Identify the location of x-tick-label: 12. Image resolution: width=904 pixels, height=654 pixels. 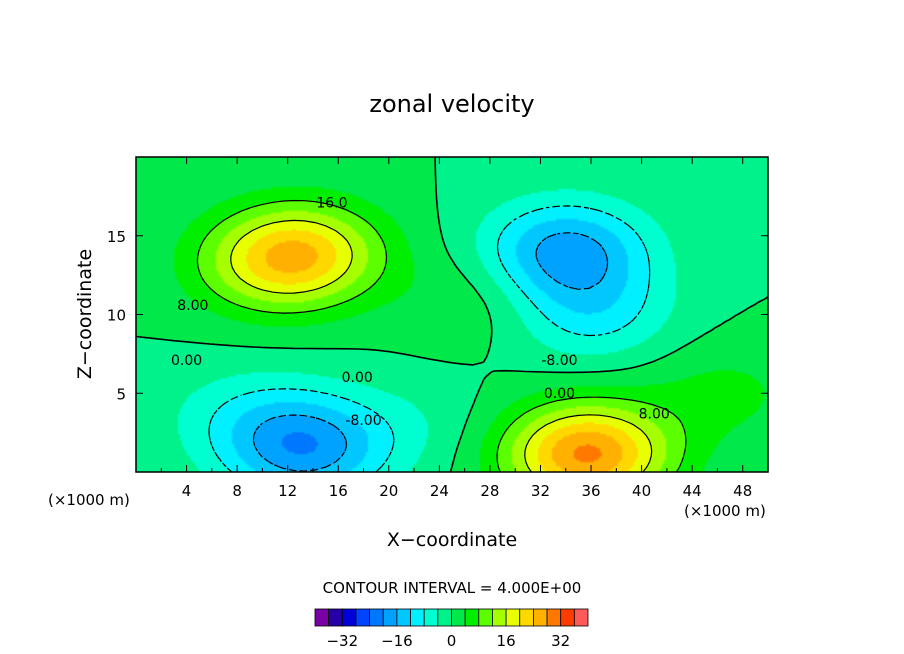
(287, 491).